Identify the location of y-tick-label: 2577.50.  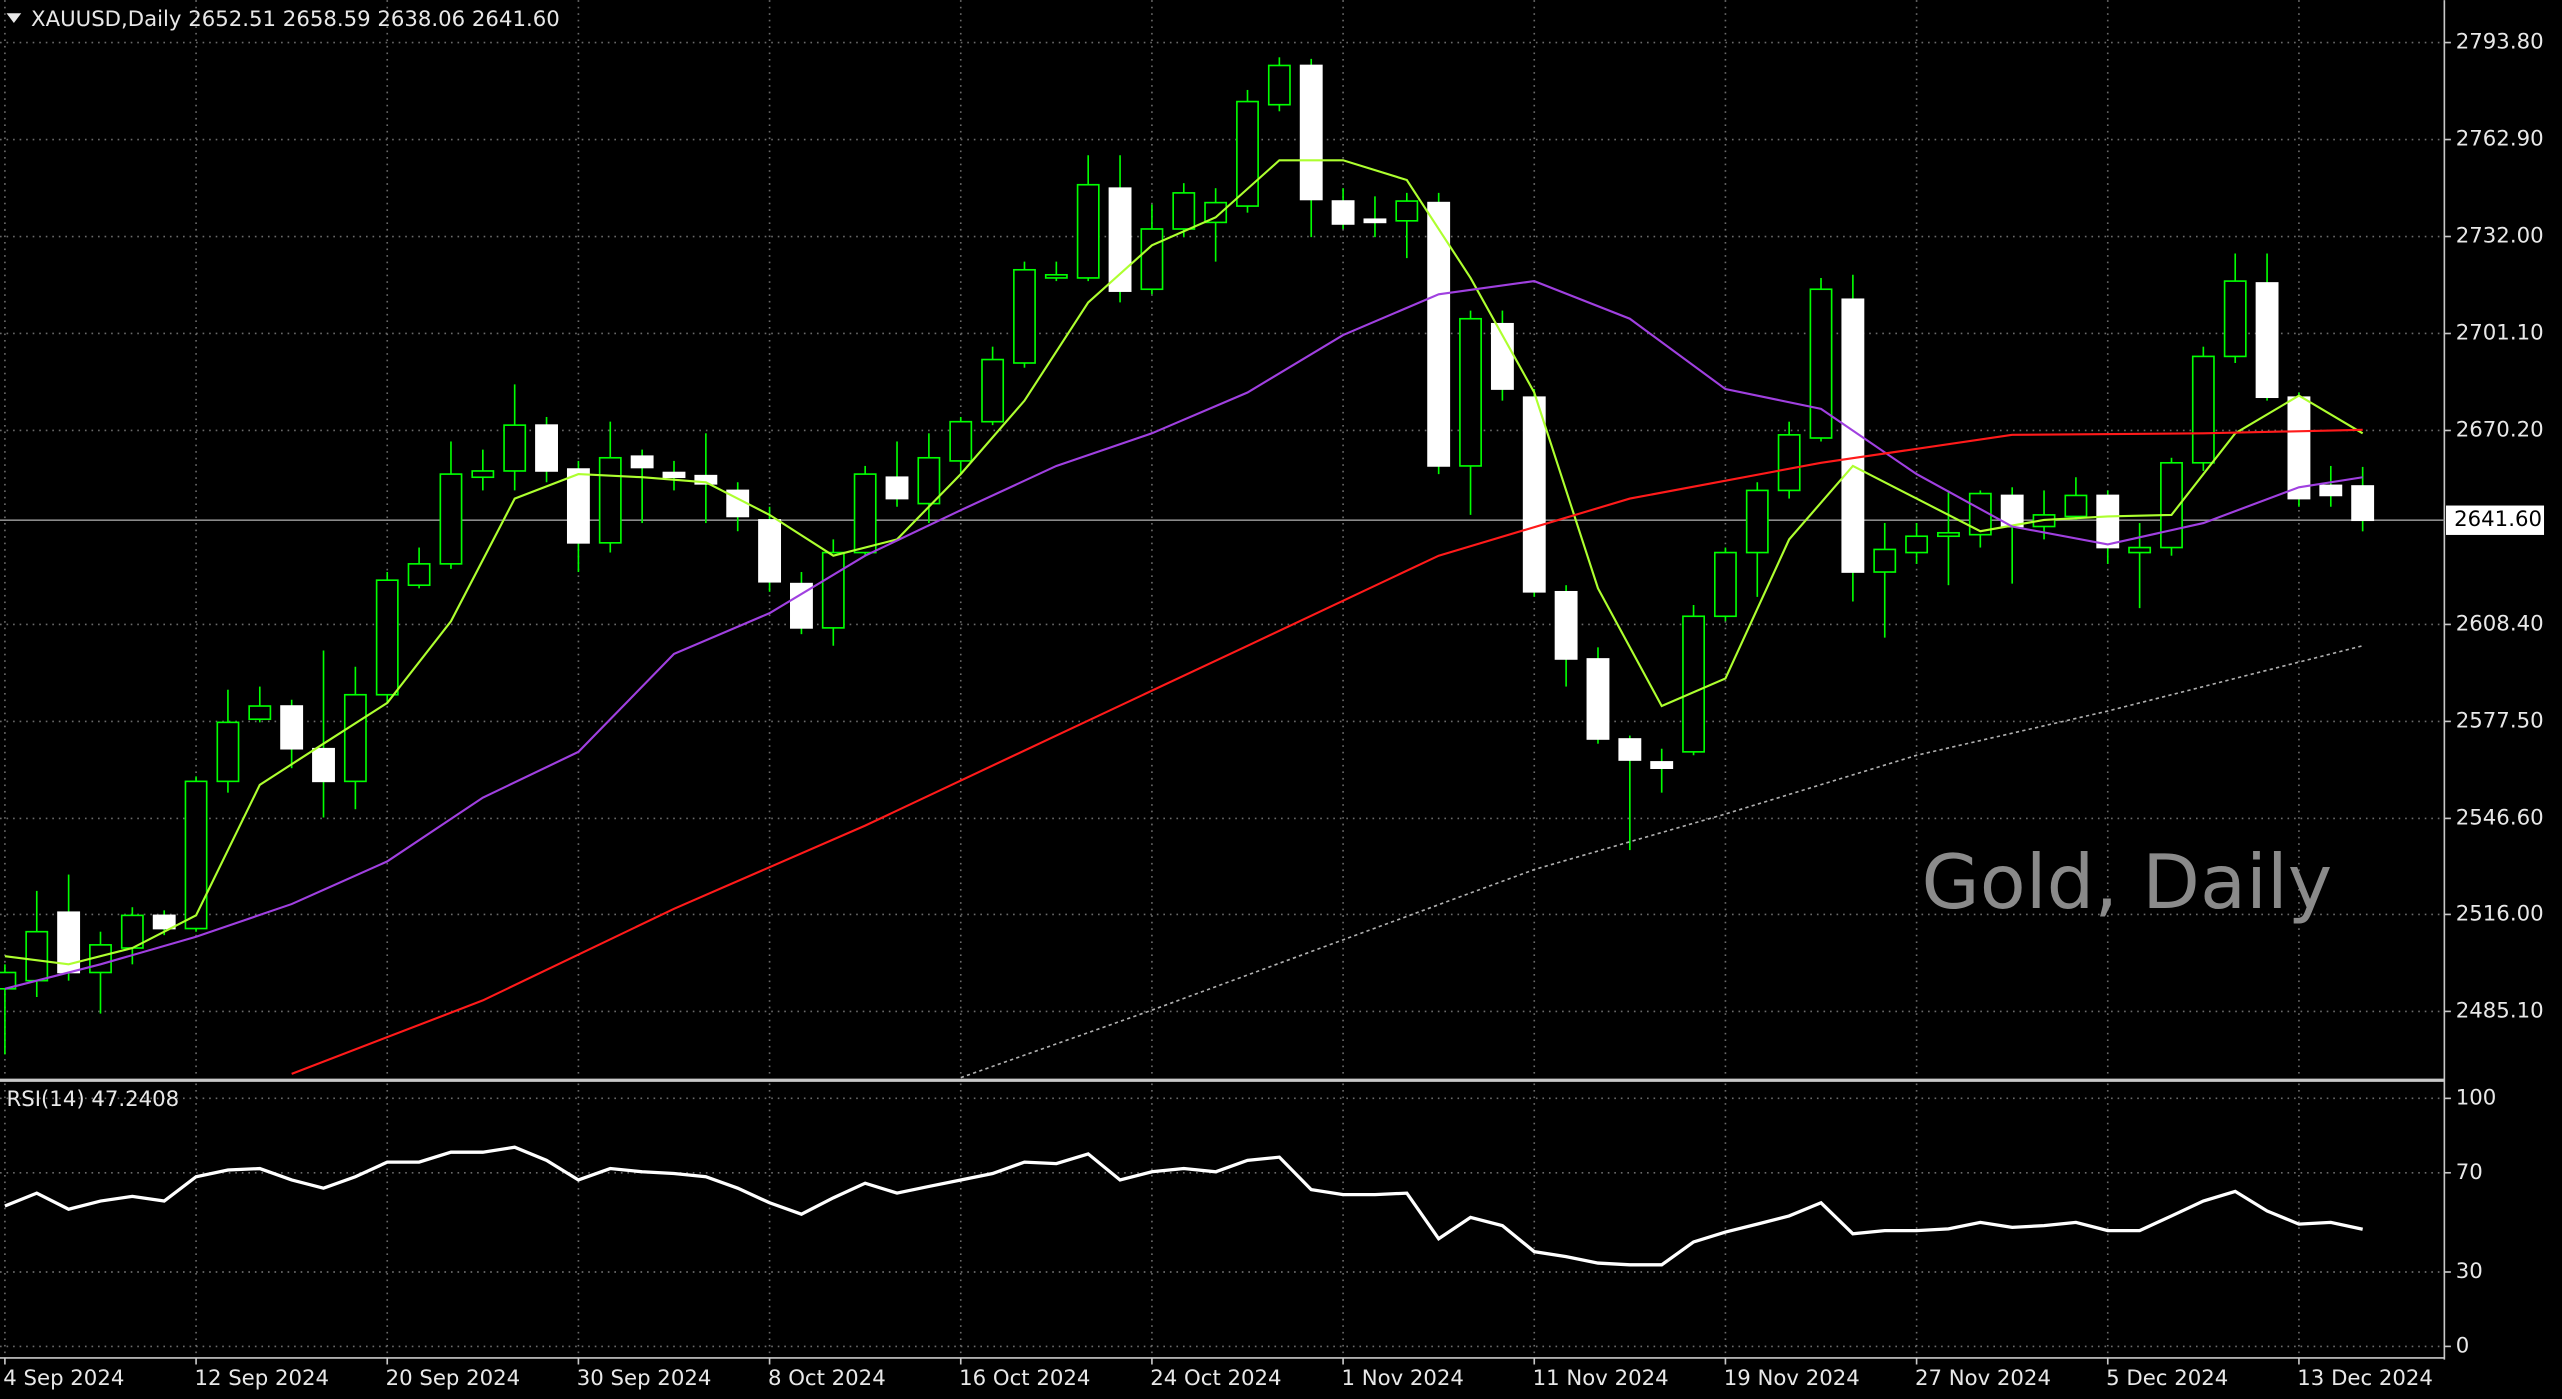
(2500, 720).